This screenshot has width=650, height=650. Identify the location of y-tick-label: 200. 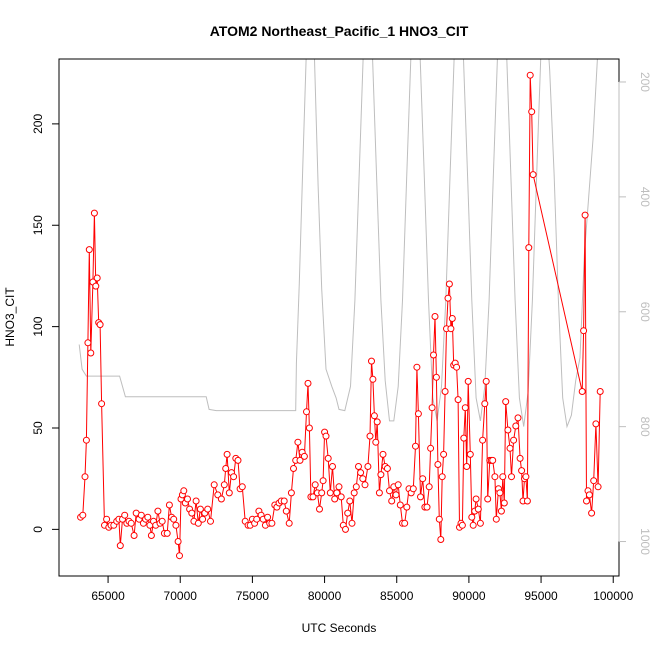
(38, 124).